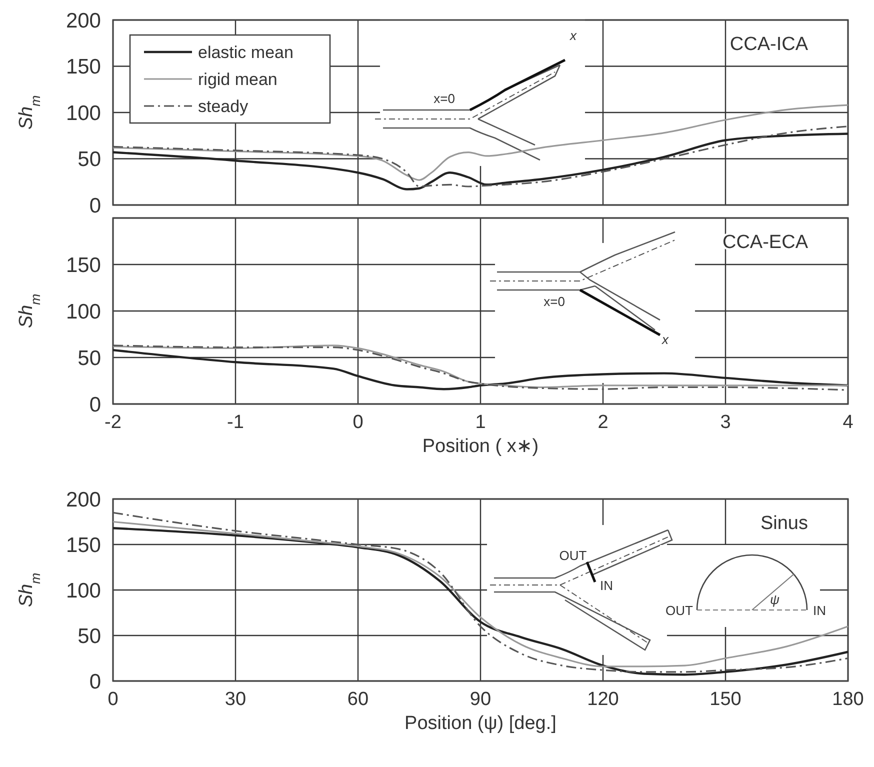 This screenshot has height=767, width=874. What do you see at coordinates (848, 422) in the screenshot?
I see `x-tick-label: 4` at bounding box center [848, 422].